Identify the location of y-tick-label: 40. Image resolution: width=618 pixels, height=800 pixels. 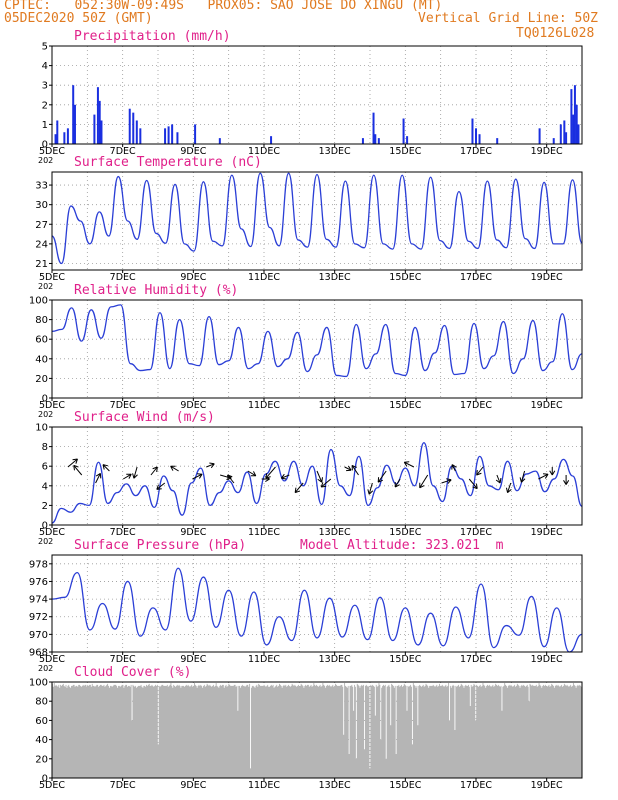
(41, 740).